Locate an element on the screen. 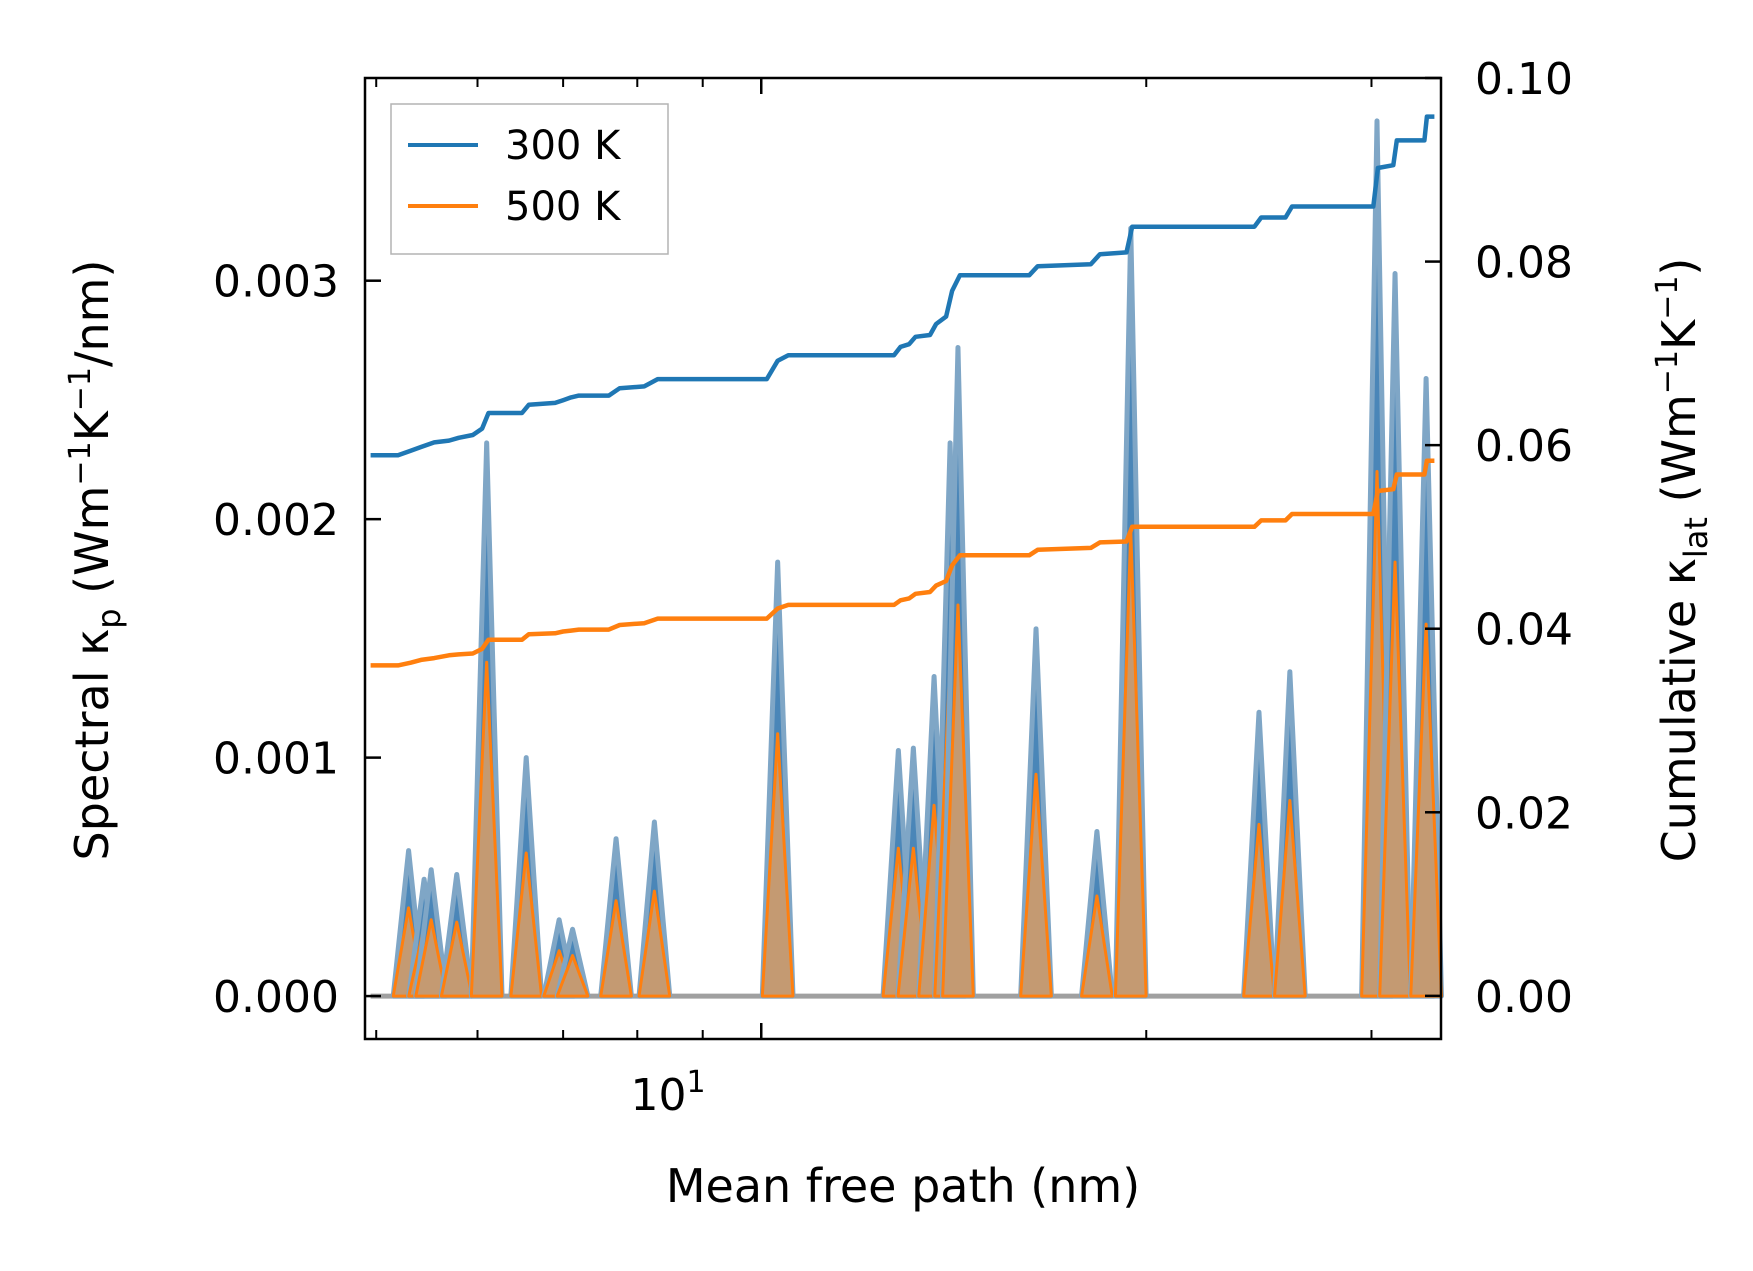 This screenshot has width=1753, height=1271. left-tick-label: 0.000 is located at coordinates (276, 997).